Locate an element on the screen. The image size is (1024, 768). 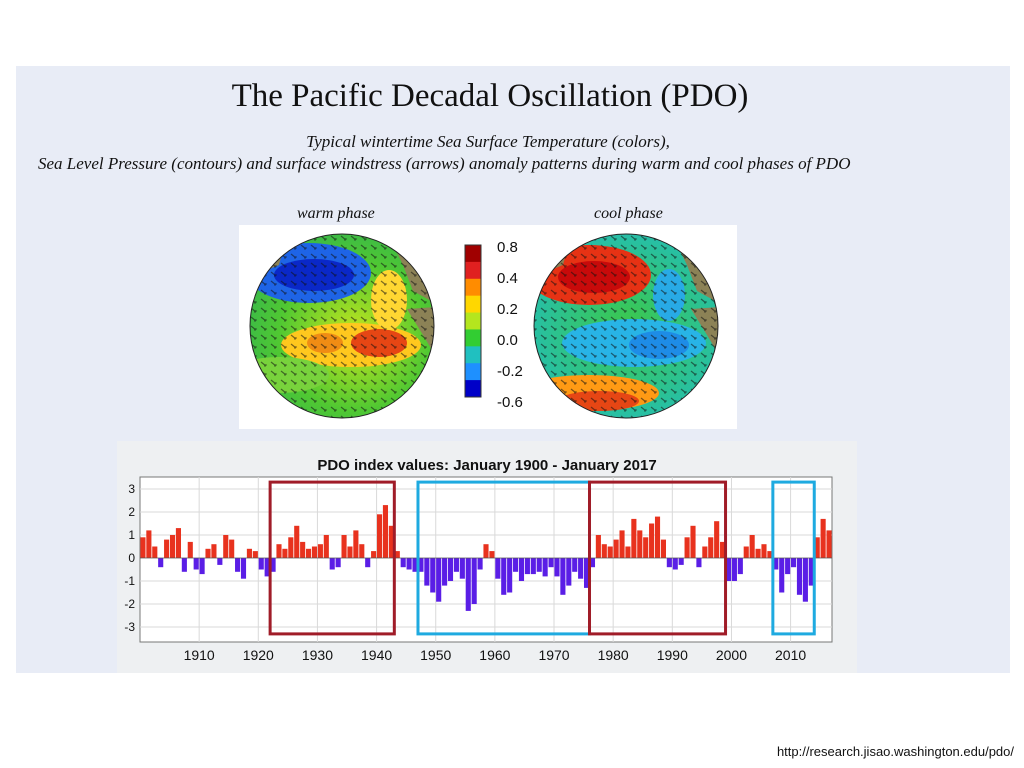
y-tick-label: -3 is located at coordinates (129, 627).